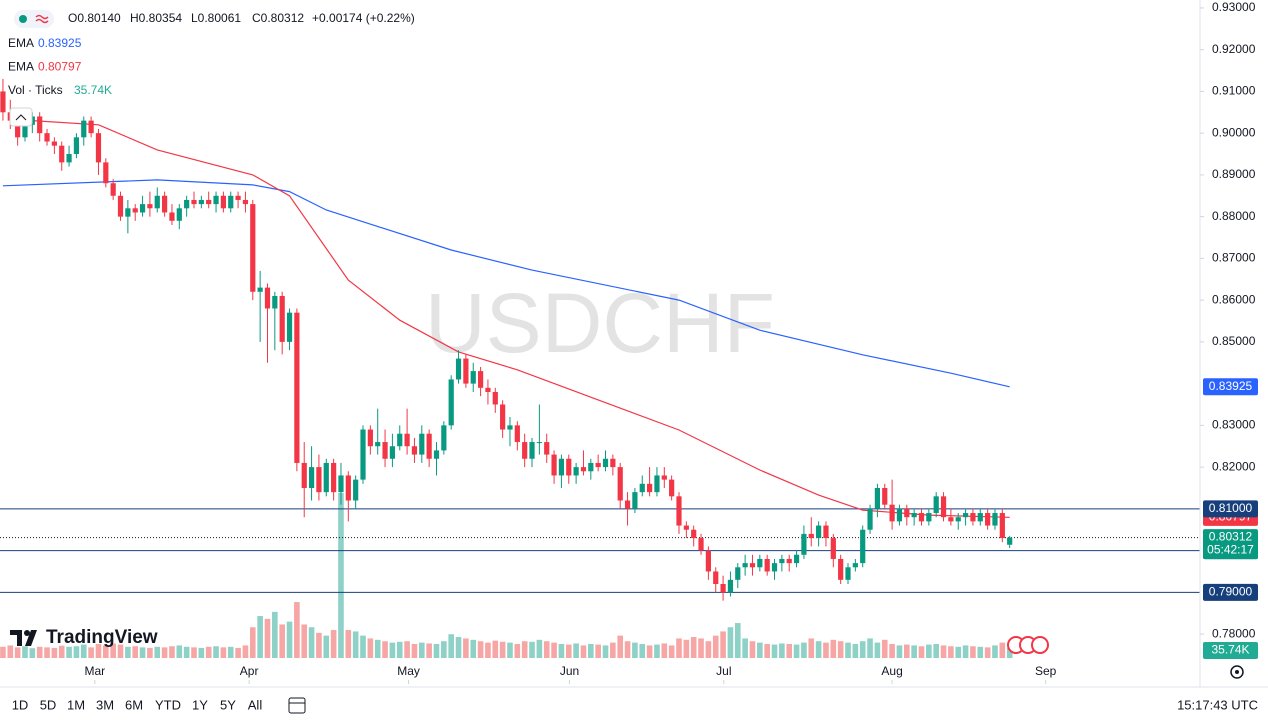 The height and width of the screenshot is (727, 1268). I want to click on brand-name: TradingView, so click(102, 637).